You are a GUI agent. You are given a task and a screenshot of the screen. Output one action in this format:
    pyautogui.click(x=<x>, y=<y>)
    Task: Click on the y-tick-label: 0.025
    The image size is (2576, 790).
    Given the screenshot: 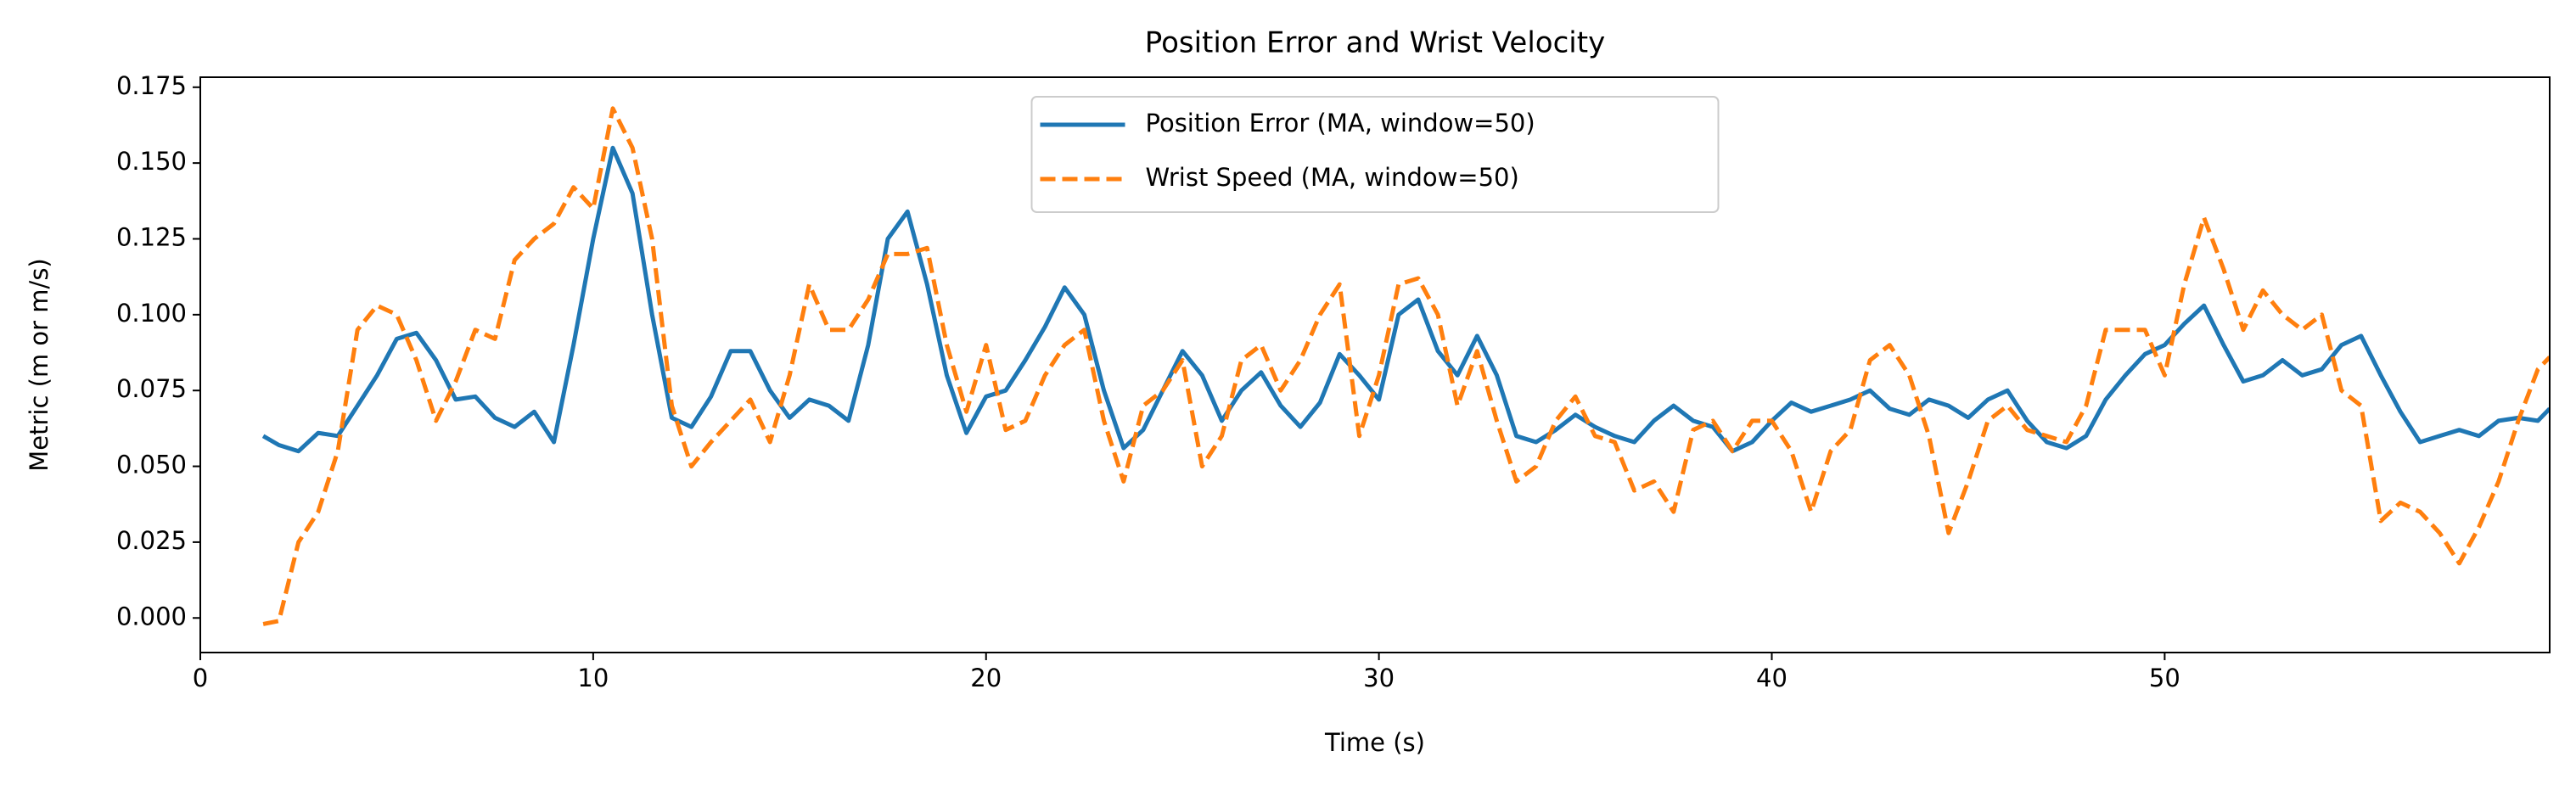 What is the action you would take?
    pyautogui.click(x=151, y=540)
    